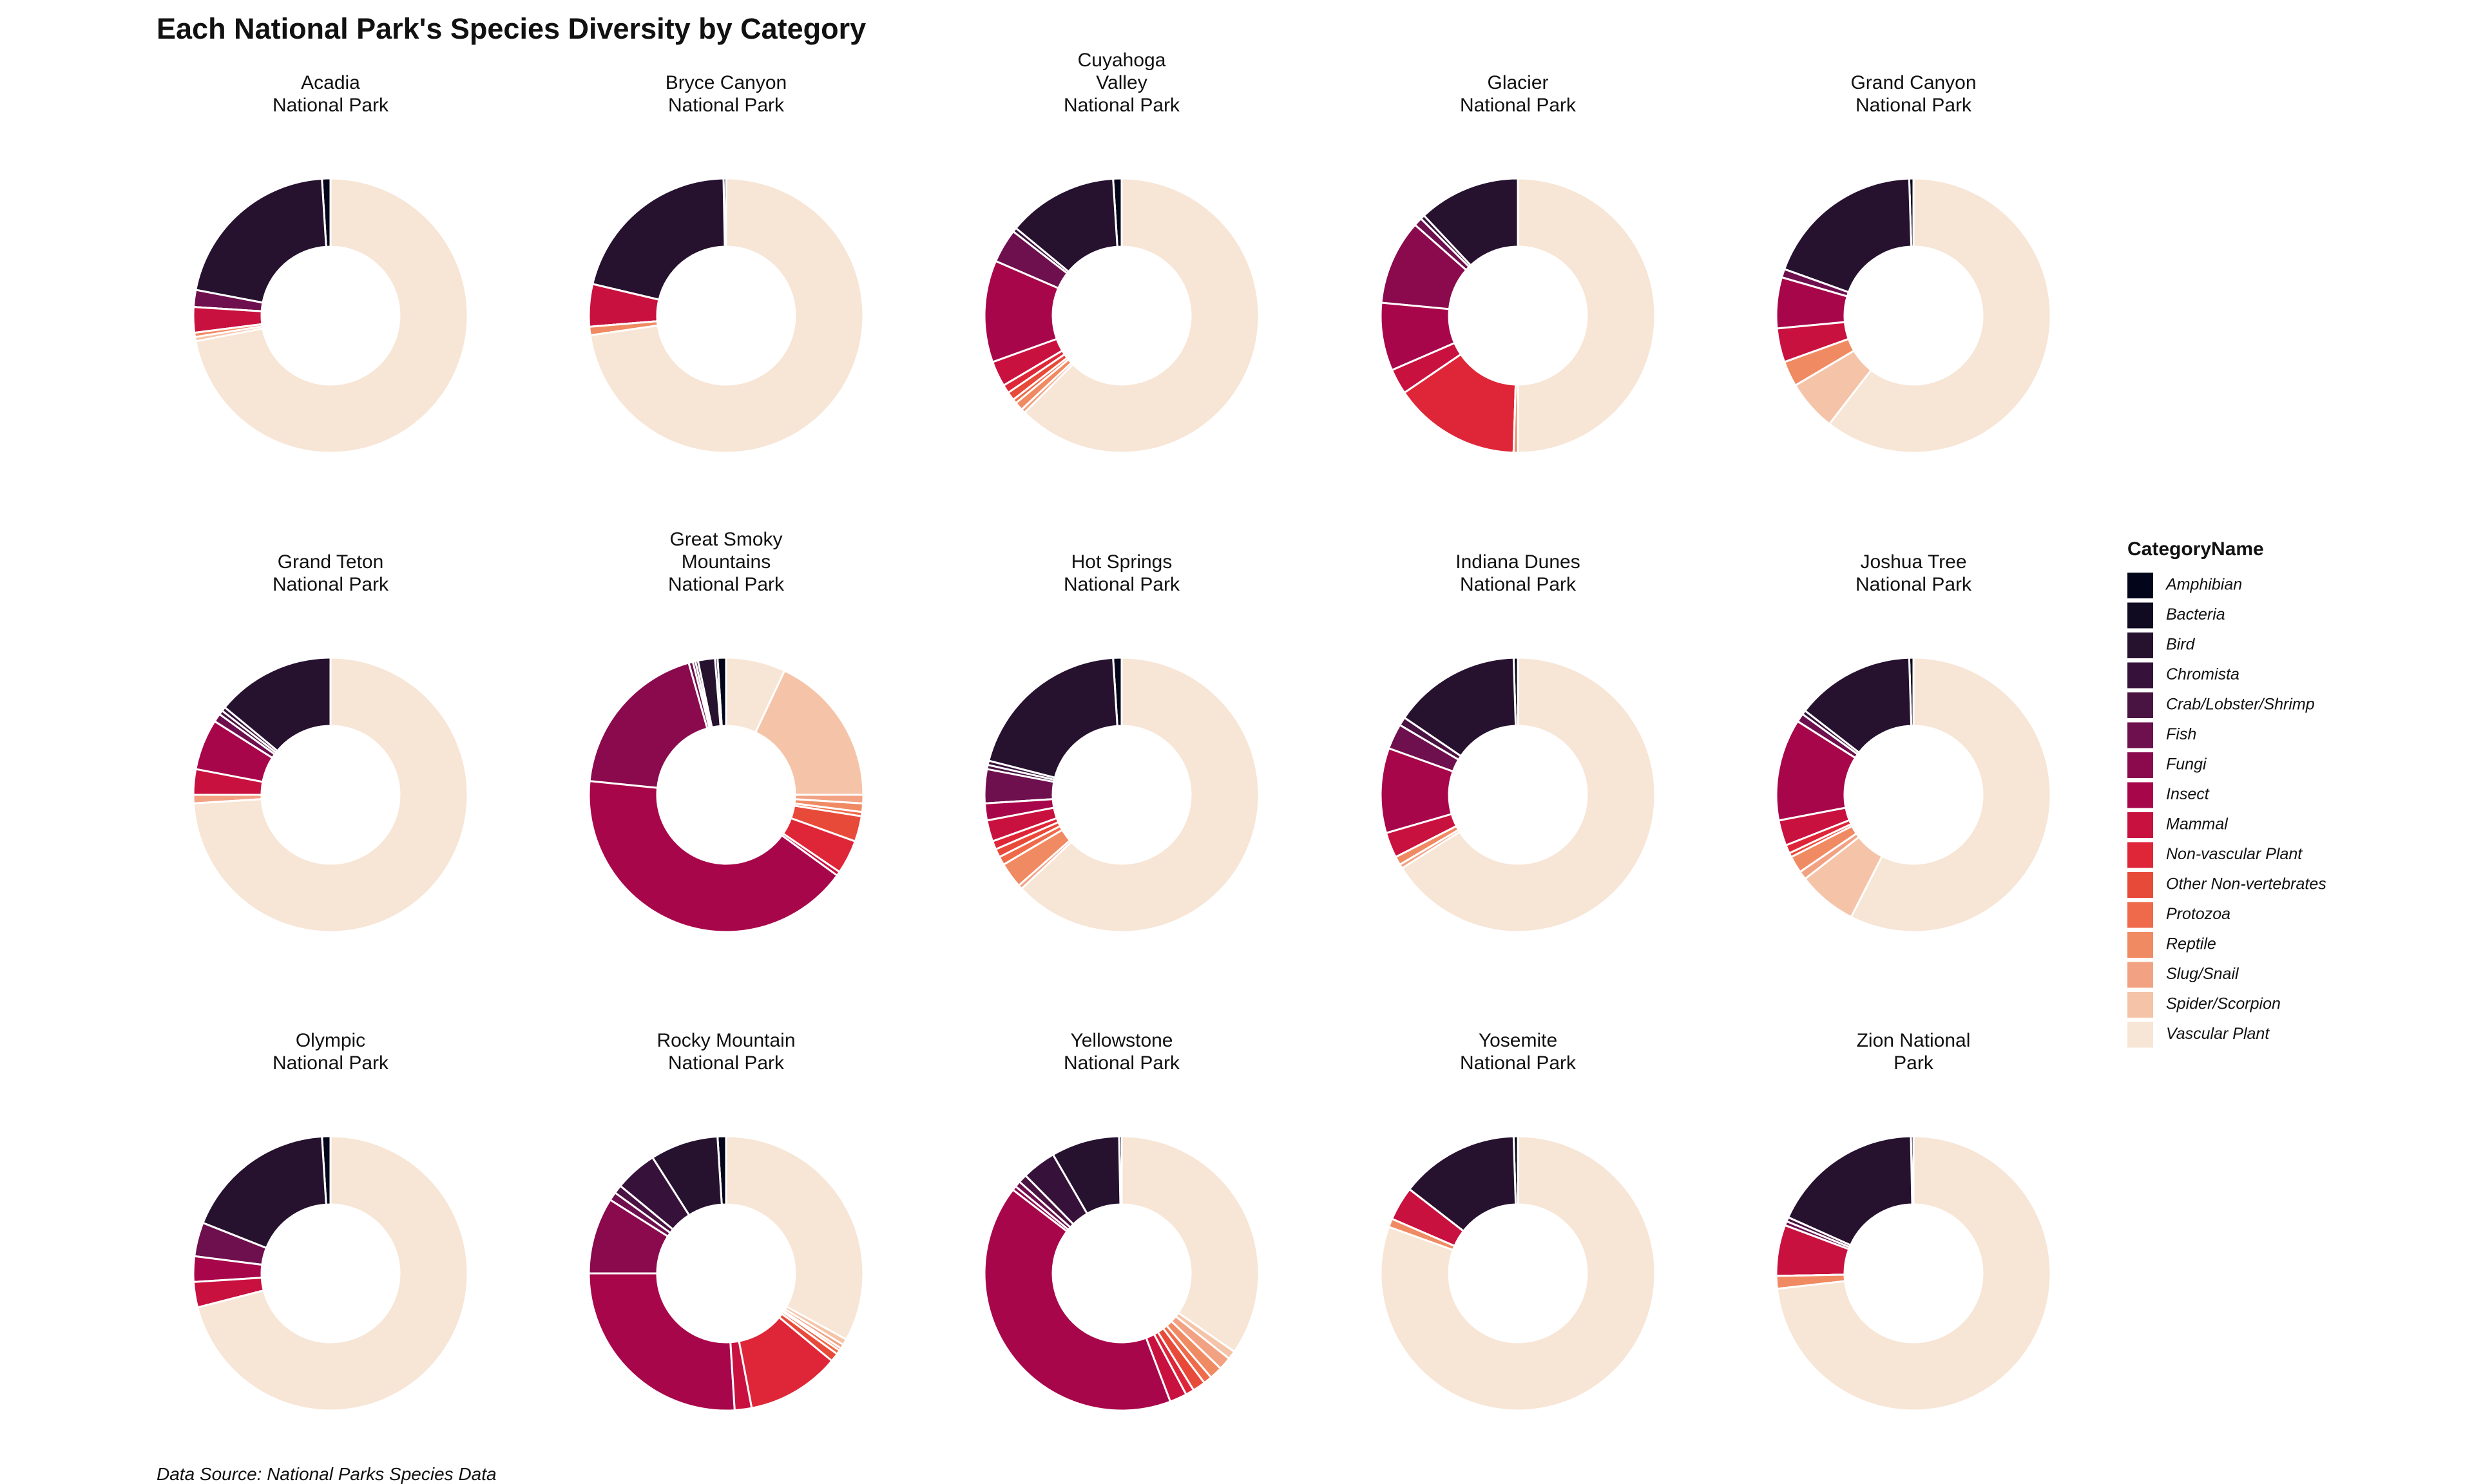  I want to click on facet-title-line: Zion National, so click(1914, 1040).